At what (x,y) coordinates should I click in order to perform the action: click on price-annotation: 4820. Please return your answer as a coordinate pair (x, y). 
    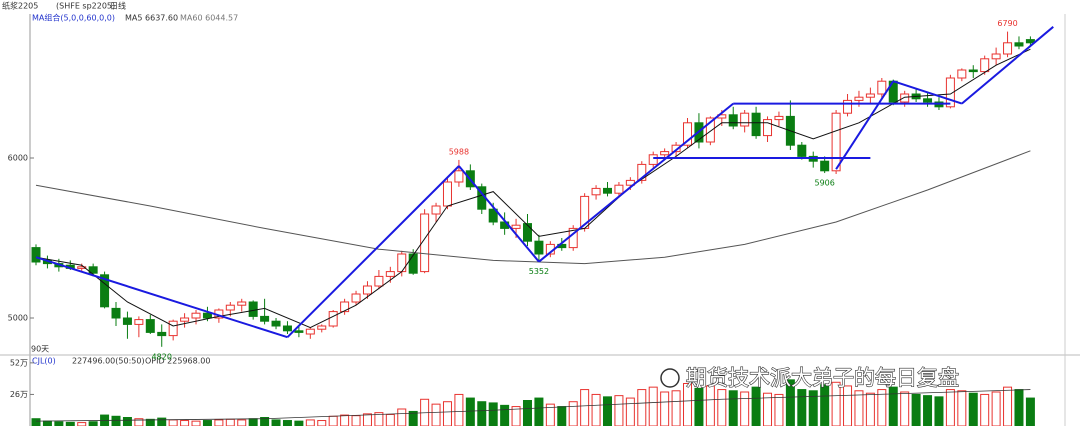
    Looking at the image, I should click on (162, 356).